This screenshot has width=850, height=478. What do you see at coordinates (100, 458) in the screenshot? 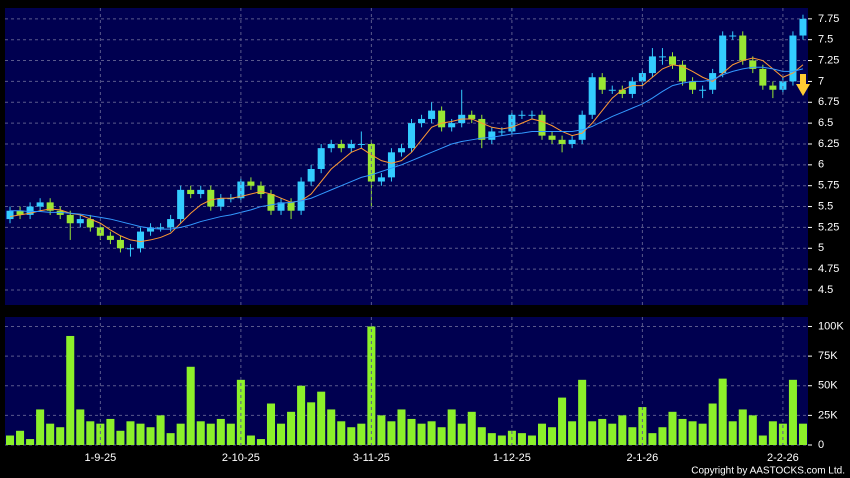
I see `x-tick-label: 1-9-25` at bounding box center [100, 458].